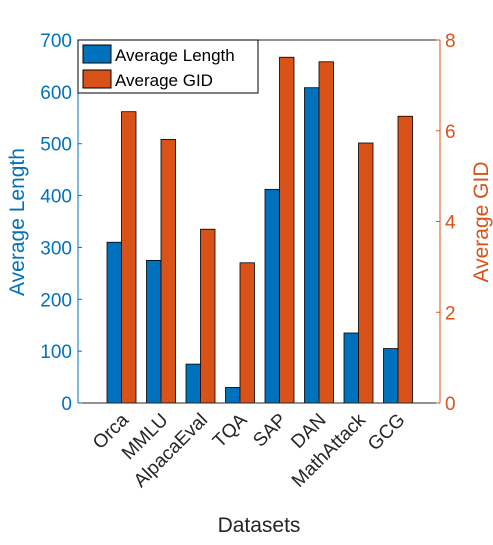  I want to click on right-axis-title: Average GID, so click(481, 221).